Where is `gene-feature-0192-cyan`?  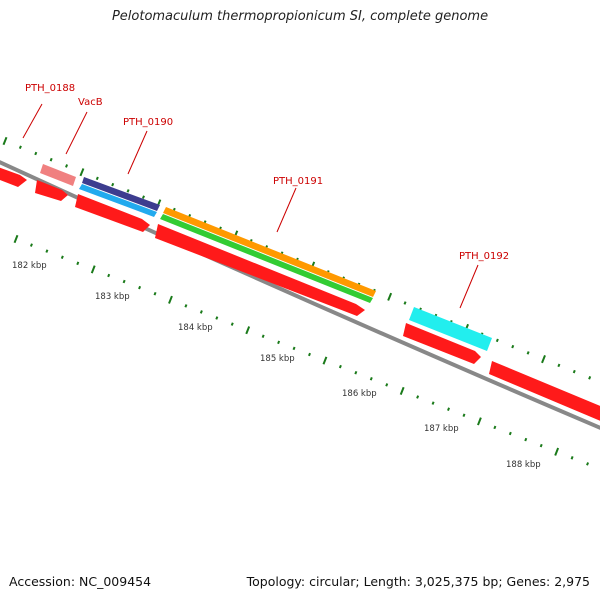 gene-feature-0192-cyan is located at coordinates (450, 329).